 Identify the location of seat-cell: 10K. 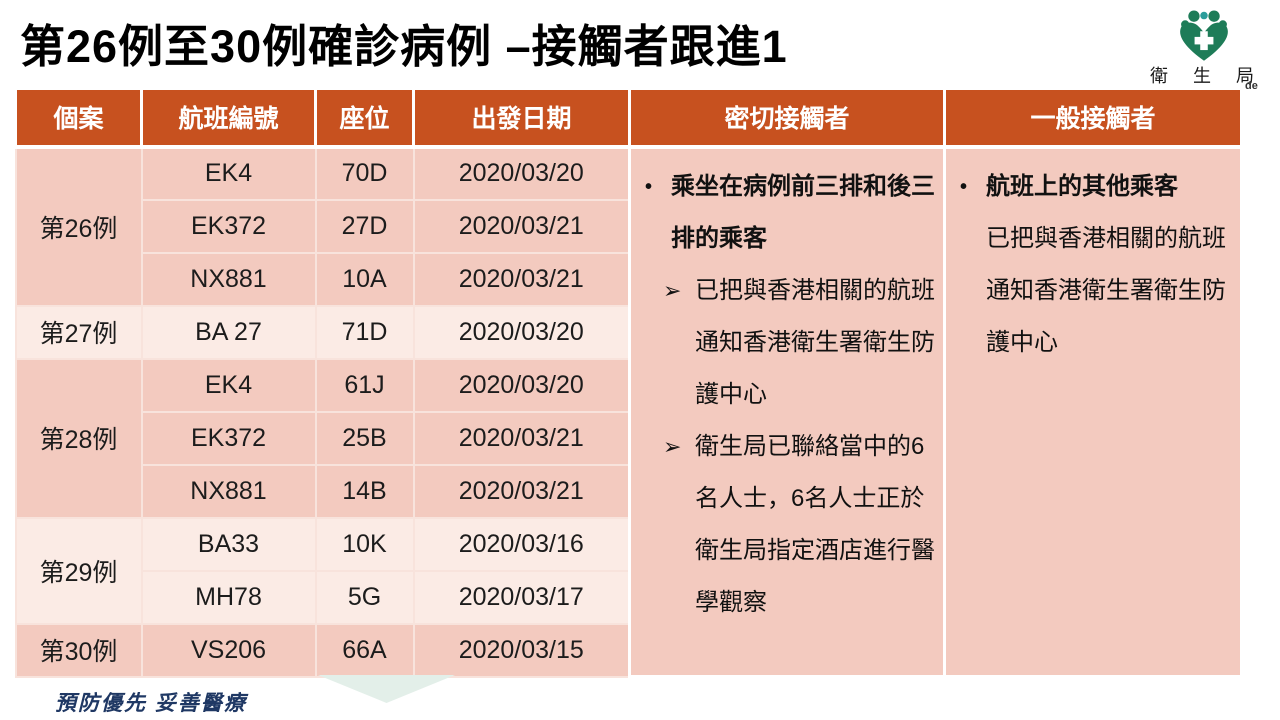
(364, 544).